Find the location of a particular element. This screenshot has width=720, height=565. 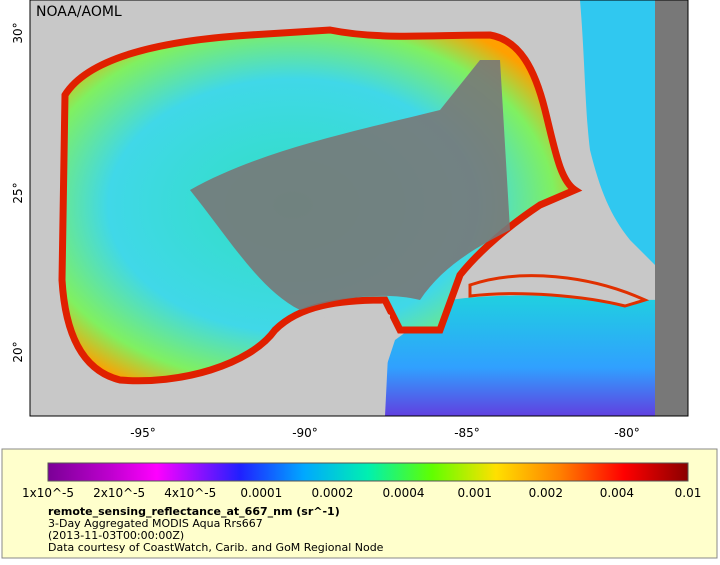

lon-label: -85° is located at coordinates (467, 433).